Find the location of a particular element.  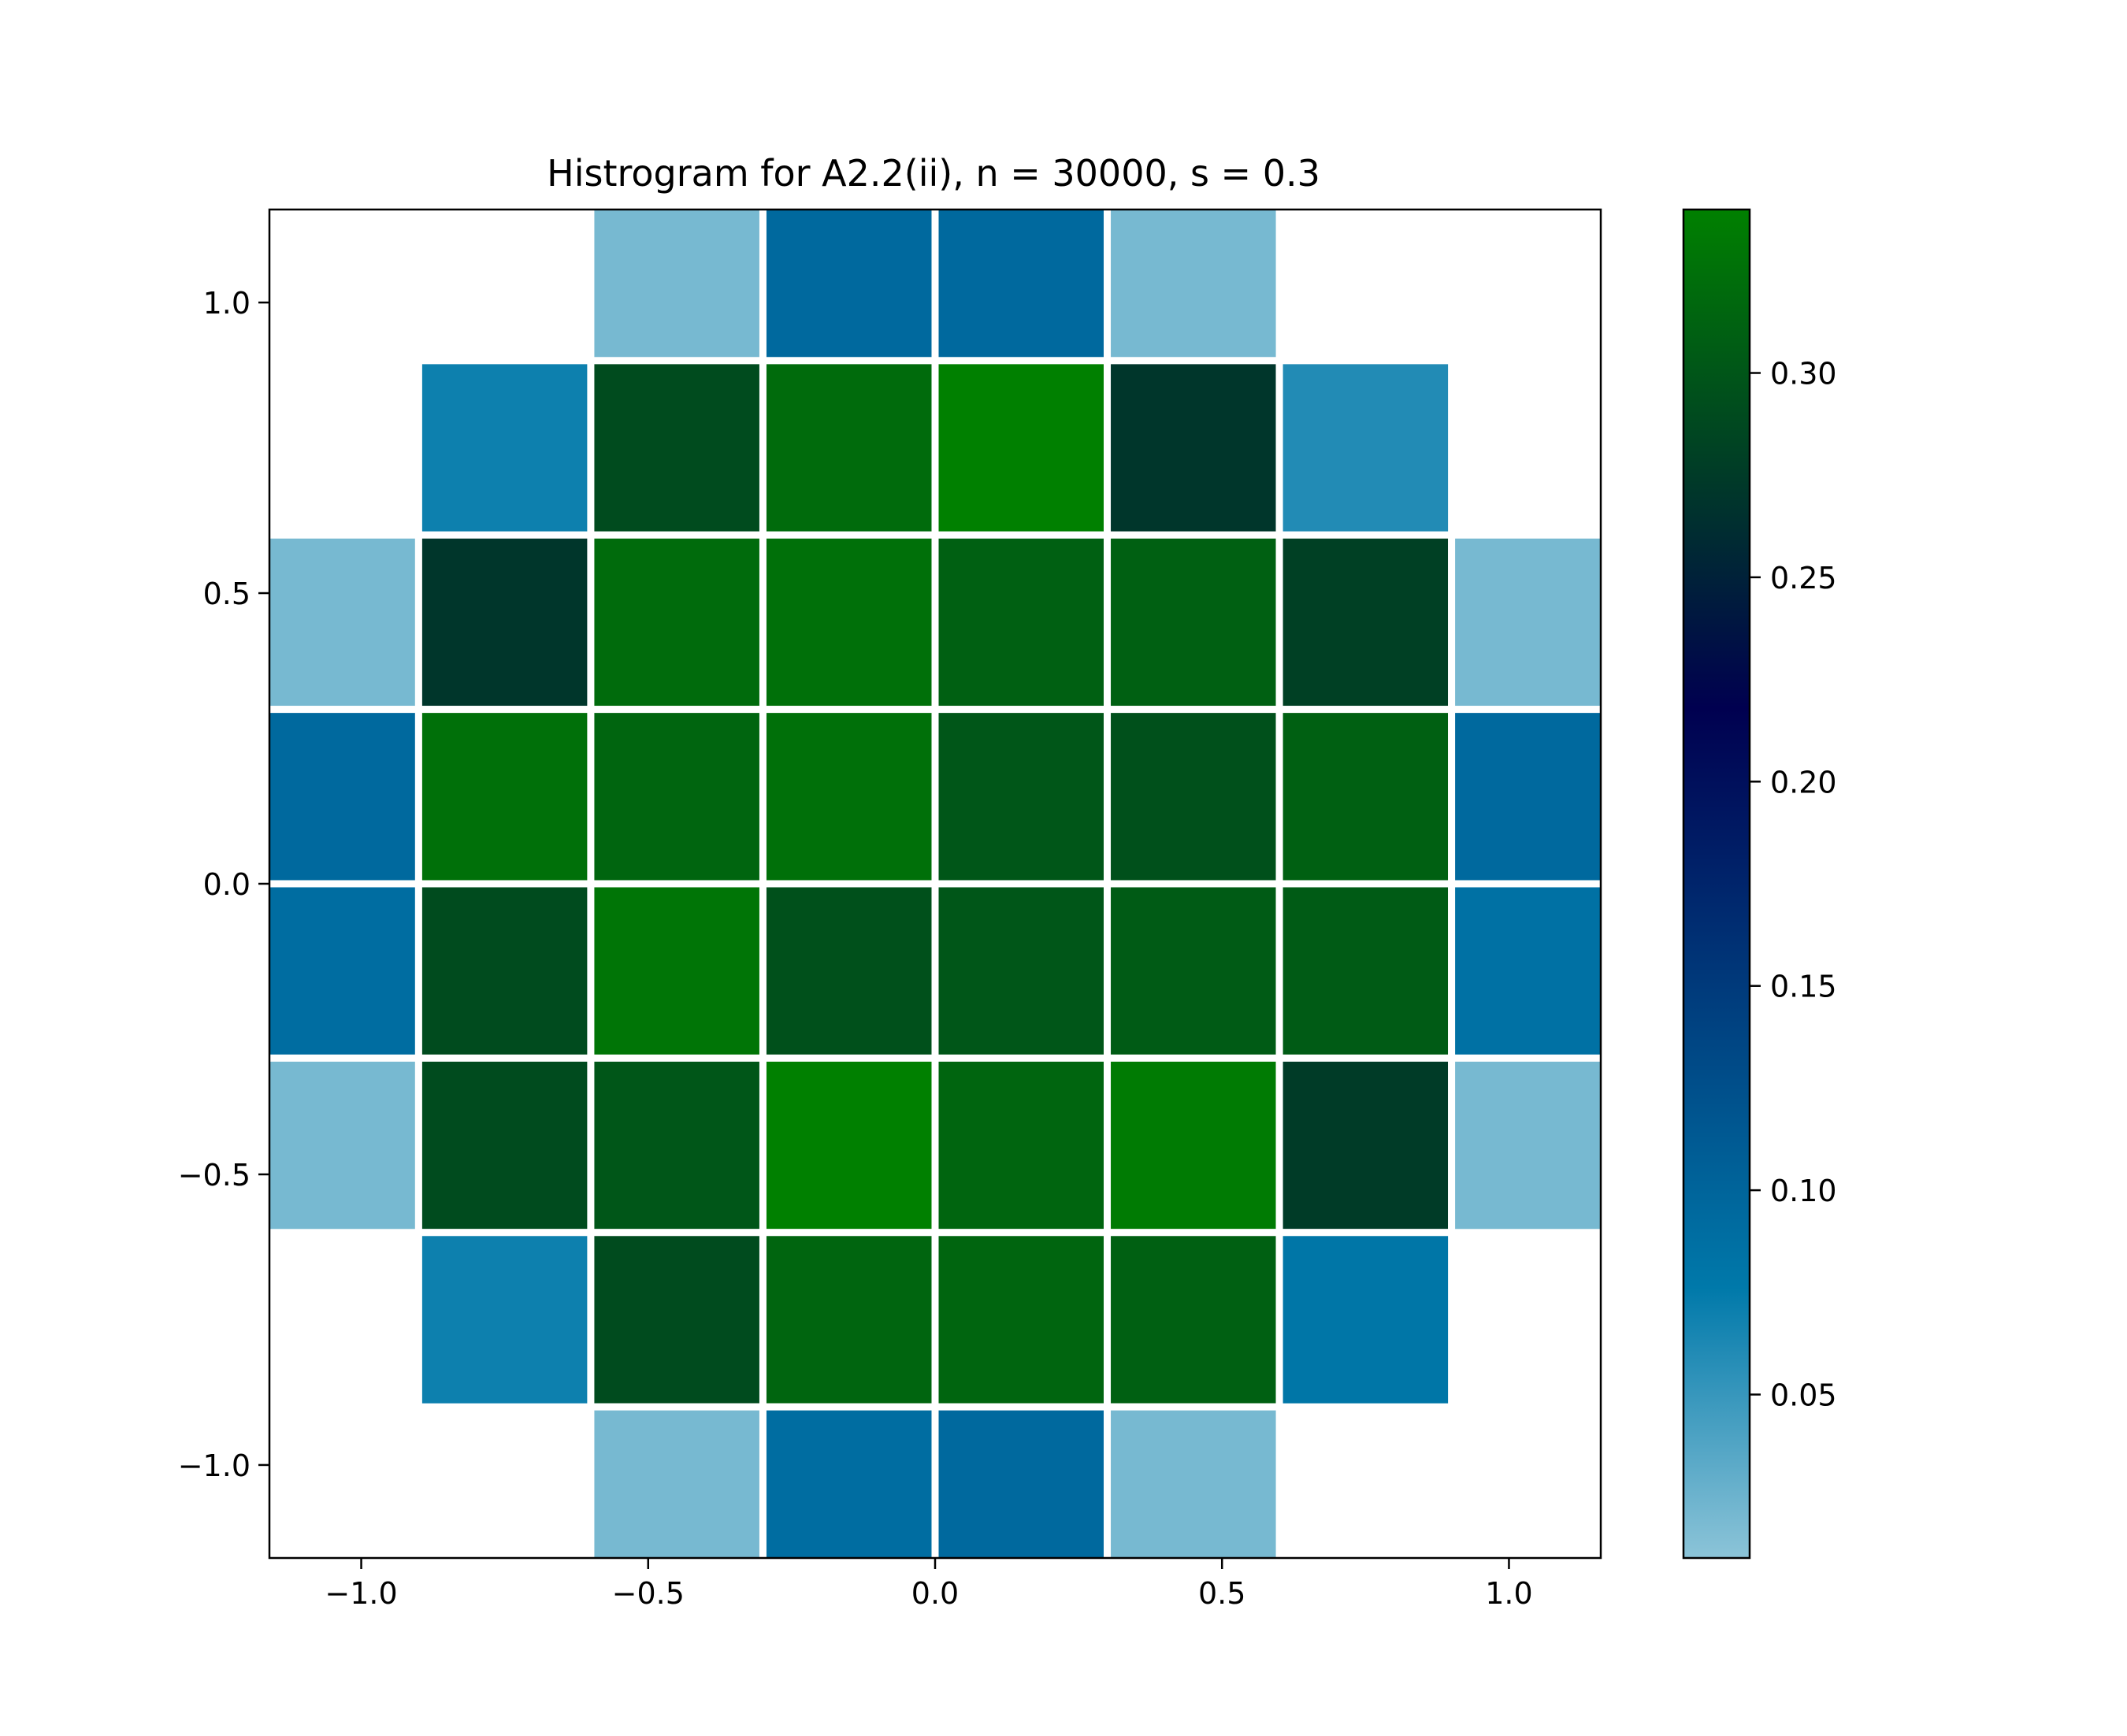

y-tick-label: 0.0 is located at coordinates (227, 885).